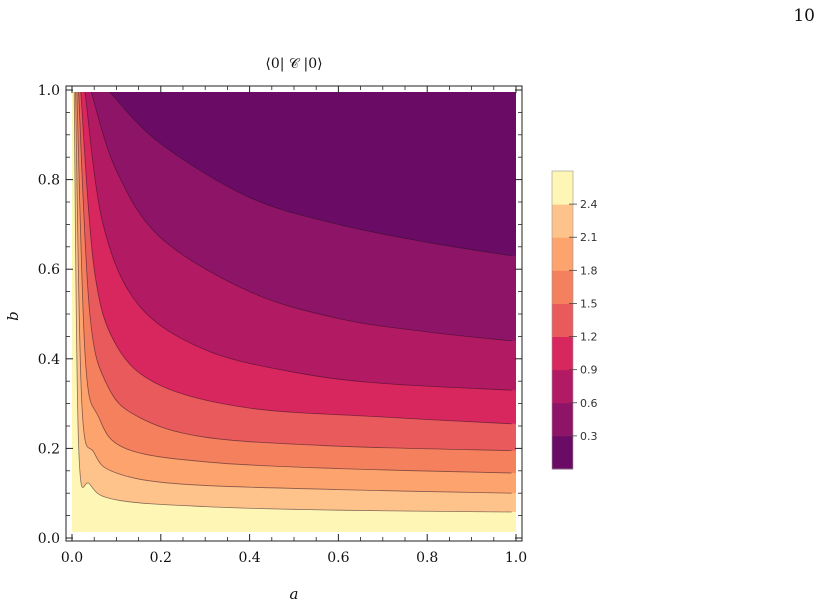  What do you see at coordinates (589, 237) in the screenshot?
I see `colorbar-label: 2.1` at bounding box center [589, 237].